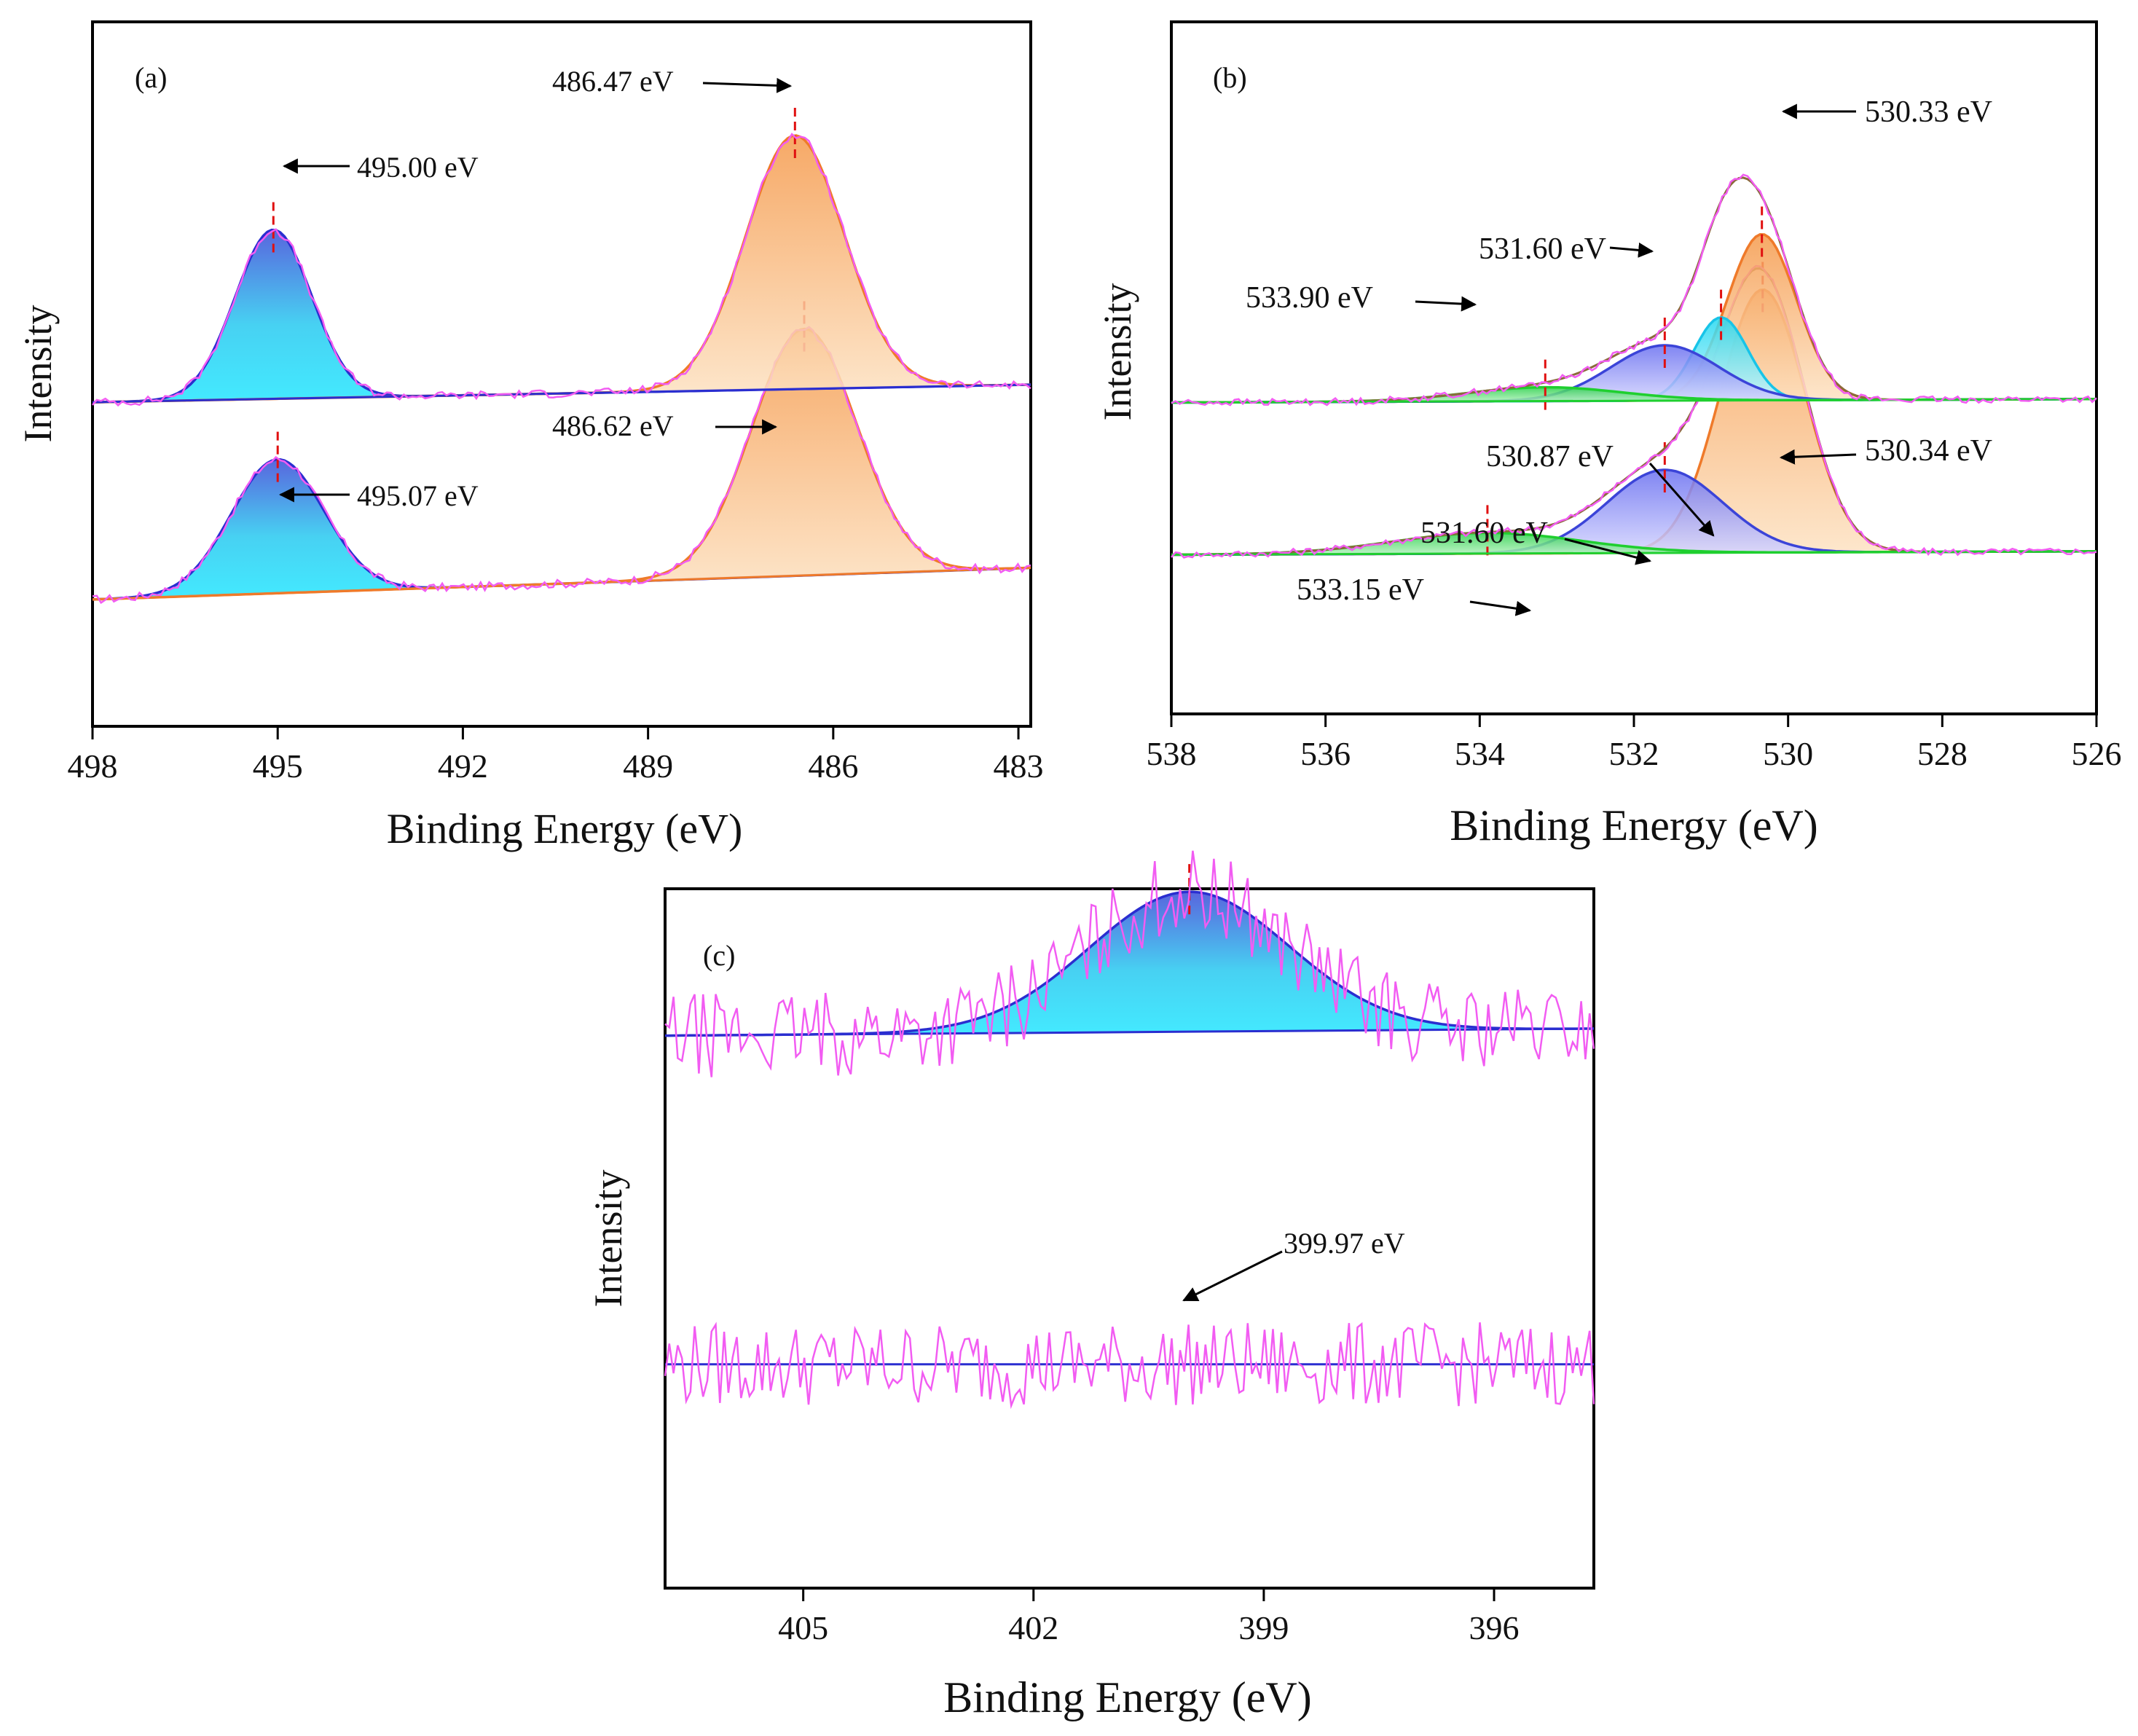 This screenshot has height=1736, width=2138. What do you see at coordinates (1928, 112) in the screenshot?
I see `annotation-530-33: 530.33 eV` at bounding box center [1928, 112].